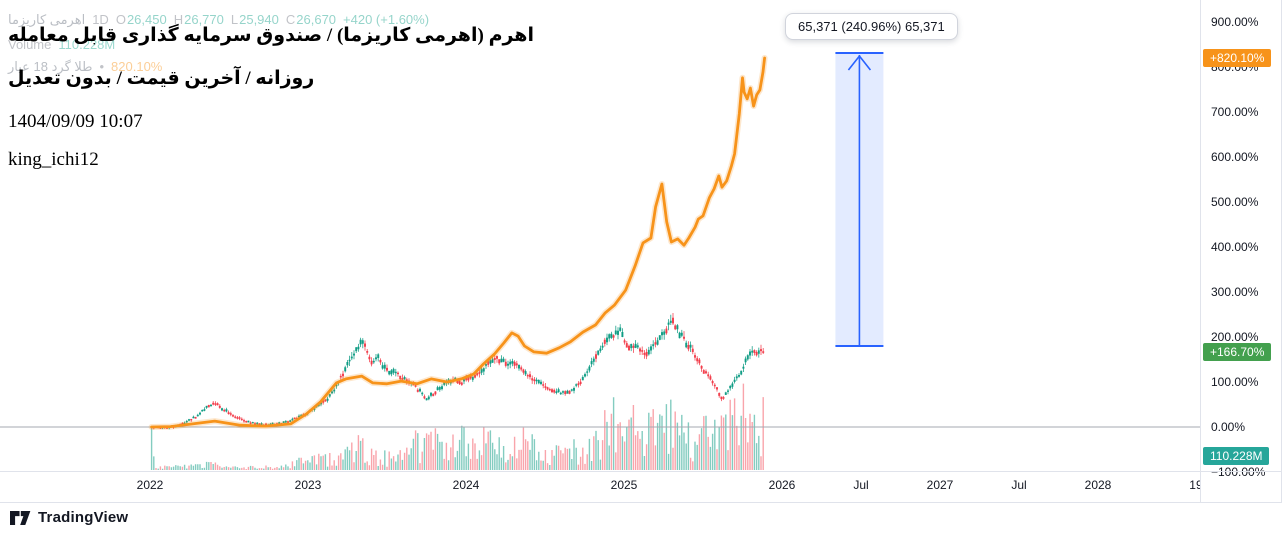  I want to click on legend-volume-value: 110.228M, so click(87, 44).